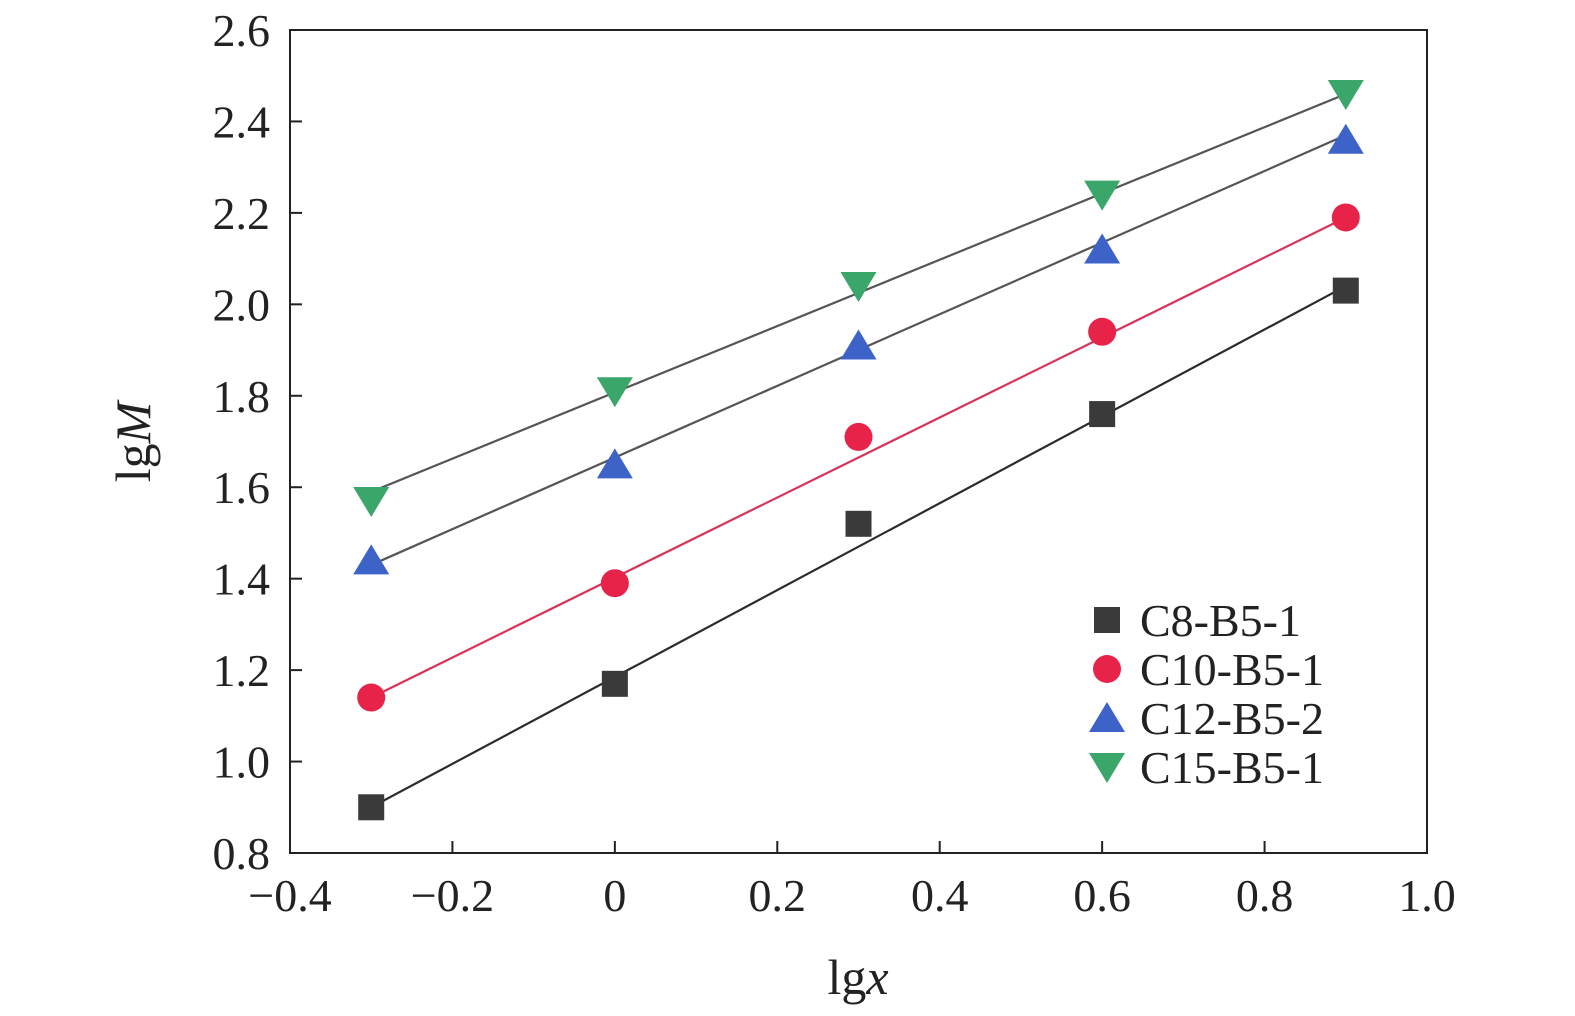  Describe the element at coordinates (133, 440) in the screenshot. I see `y-axis-title: lgM` at that location.